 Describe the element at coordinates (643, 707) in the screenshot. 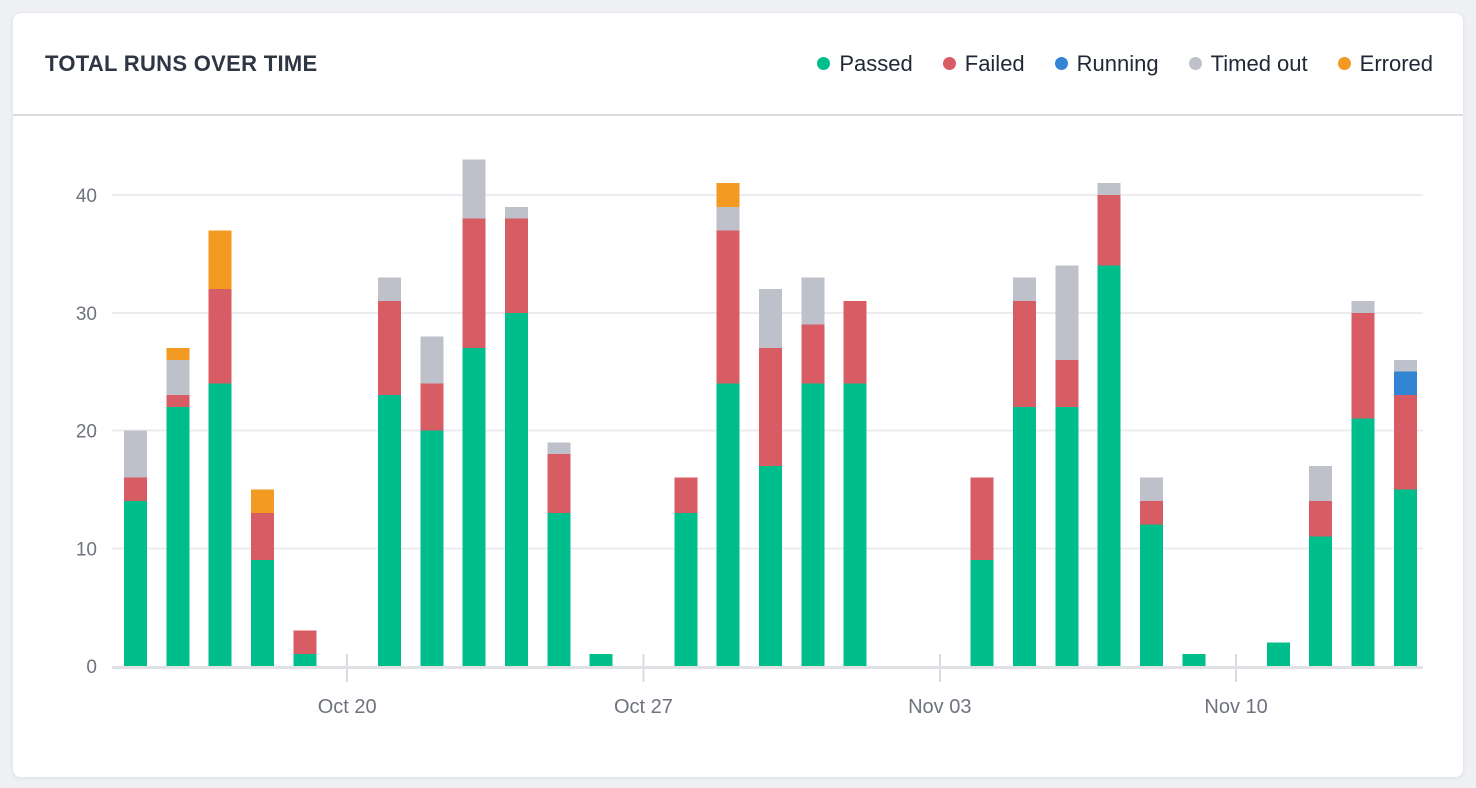

I see `x-axis-label: Oct 27` at that location.